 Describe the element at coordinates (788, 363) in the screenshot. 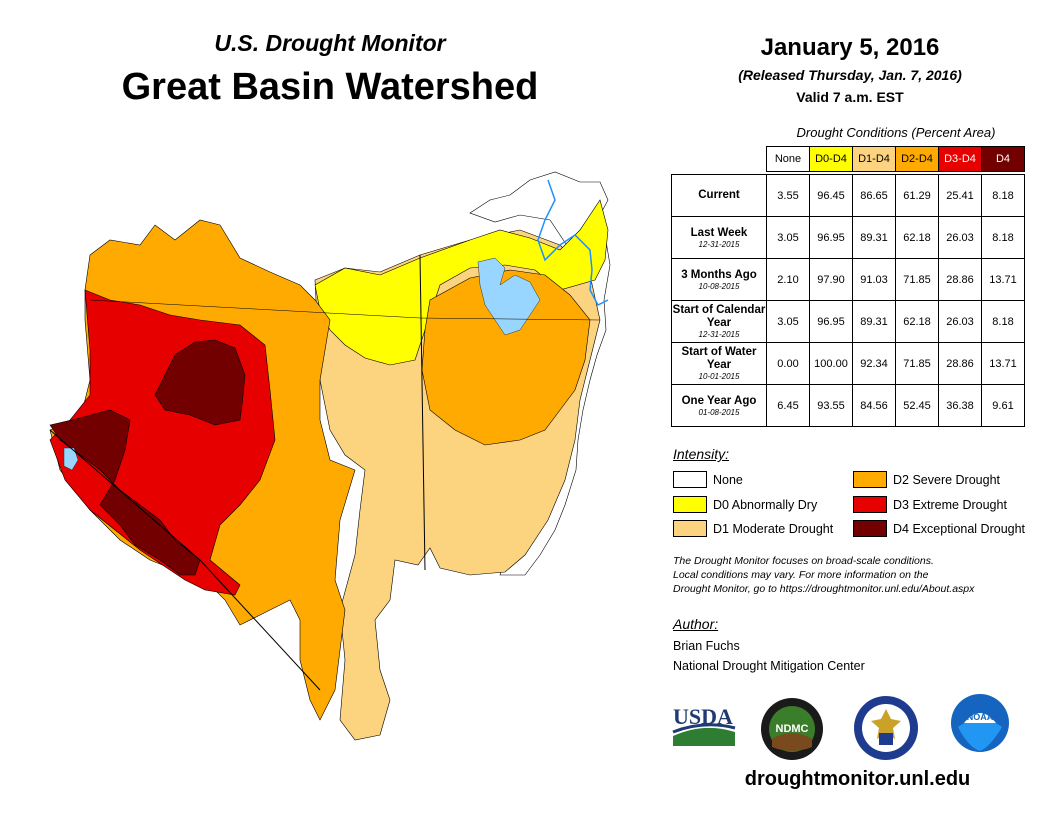

I see `table-cell: 0.00` at that location.